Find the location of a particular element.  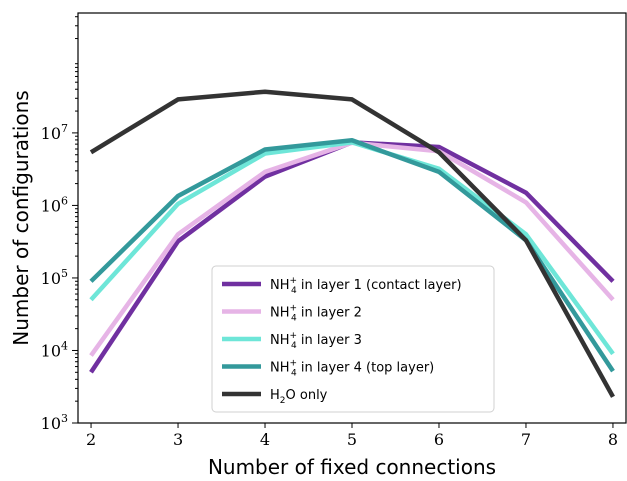

y-tick-label: 10³ is located at coordinates (54, 422).